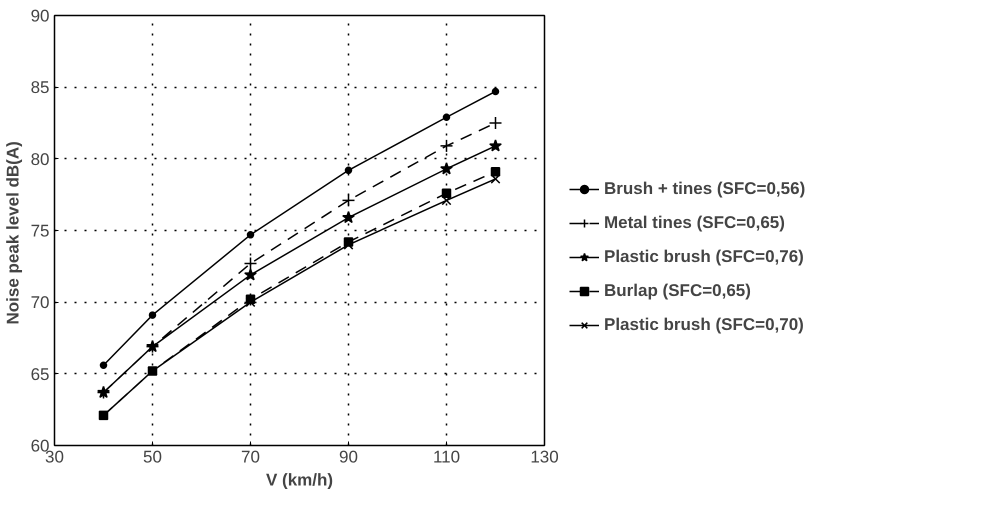 Image resolution: width=983 pixels, height=512 pixels. I want to click on x-tick-label: 110, so click(446, 457).